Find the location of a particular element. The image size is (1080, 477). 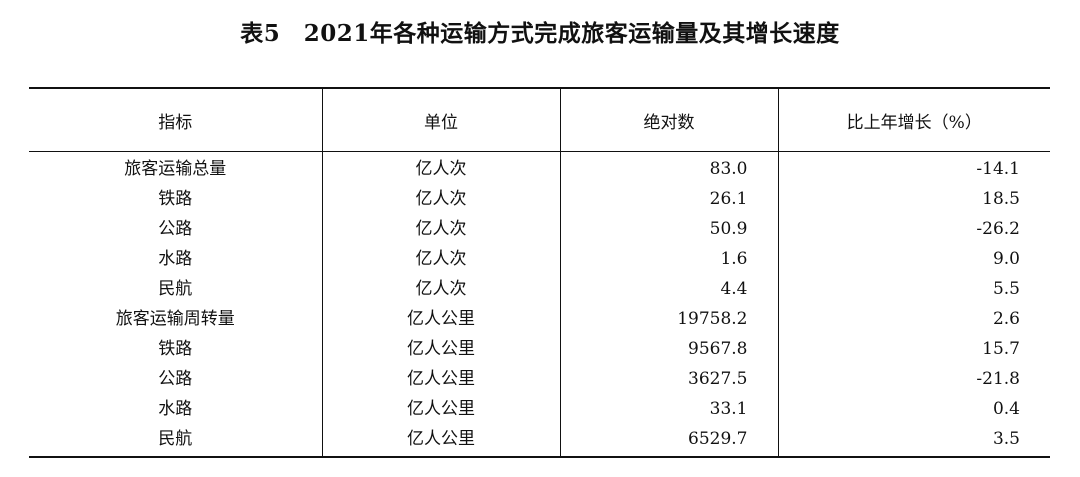

table-row: 水路 亿人公里 33.1 0.4 is located at coordinates (539, 409).